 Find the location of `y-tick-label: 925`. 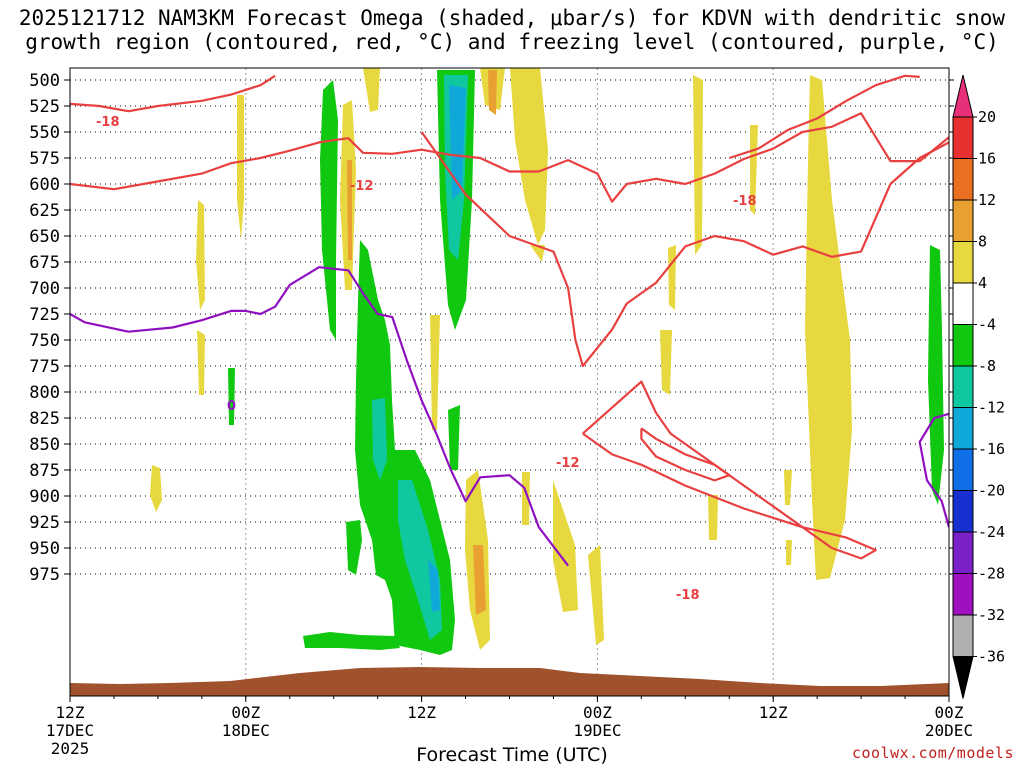

y-tick-label: 925 is located at coordinates (44, 523).